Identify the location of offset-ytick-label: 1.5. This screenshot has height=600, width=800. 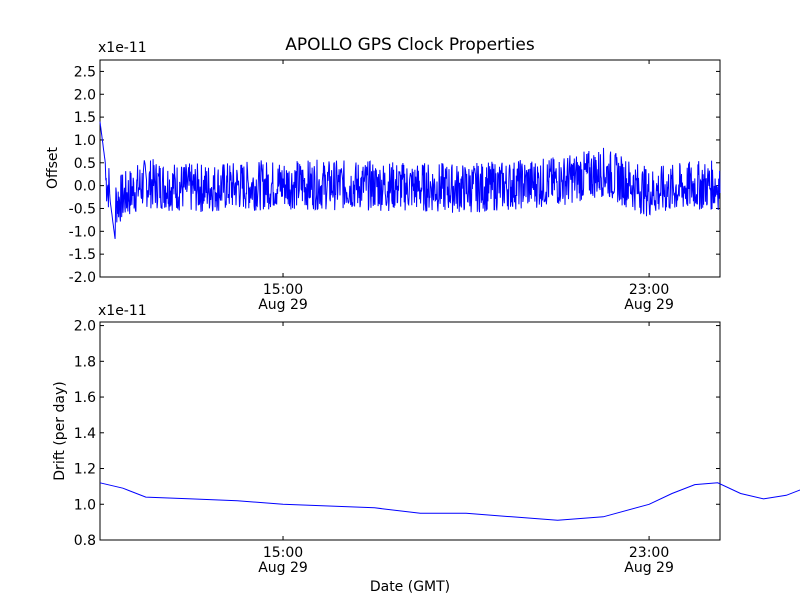
(85, 118).